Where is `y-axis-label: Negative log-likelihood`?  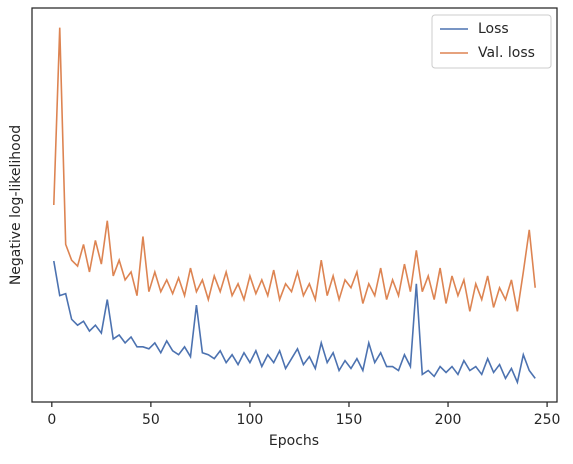 y-axis-label: Negative log-likelihood is located at coordinates (16, 205).